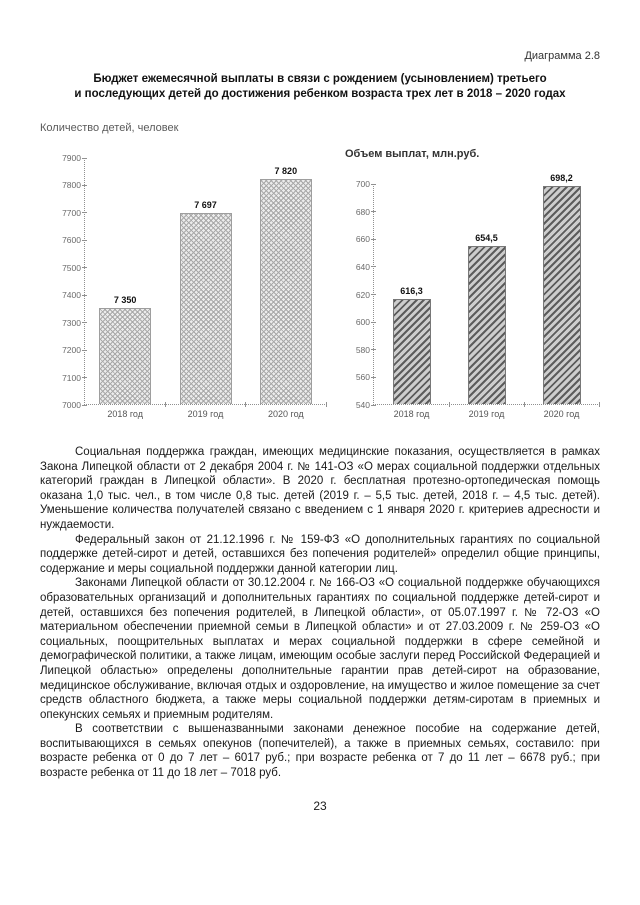  I want to click on bar-value-label: 7 820, so click(286, 170).